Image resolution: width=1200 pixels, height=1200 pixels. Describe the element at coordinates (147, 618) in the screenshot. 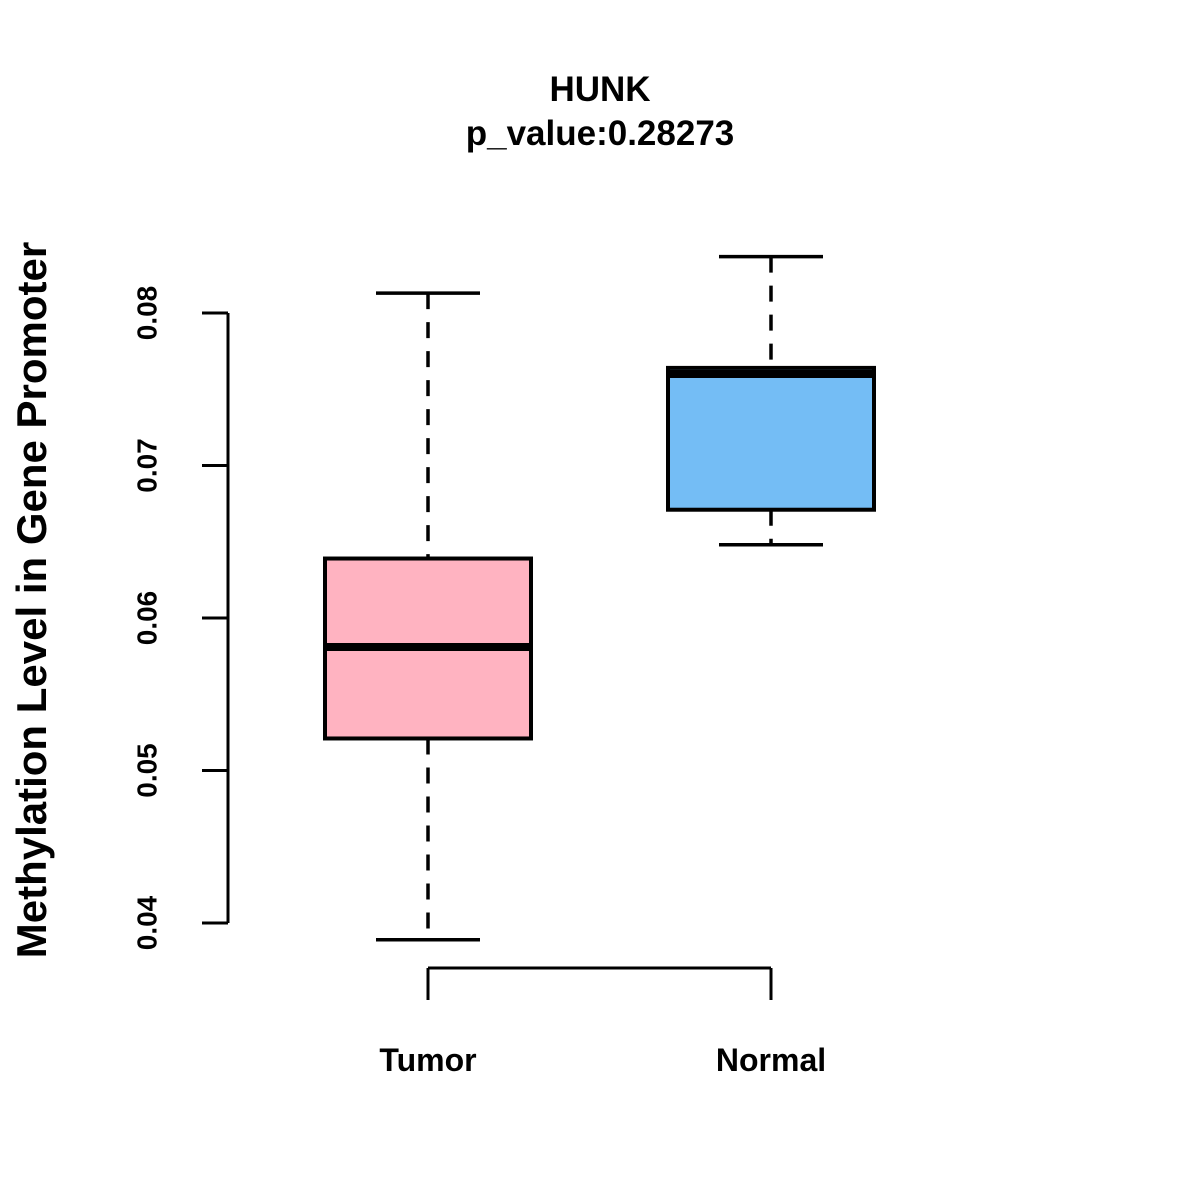

I see `y-tick-label: 0.06` at that location.